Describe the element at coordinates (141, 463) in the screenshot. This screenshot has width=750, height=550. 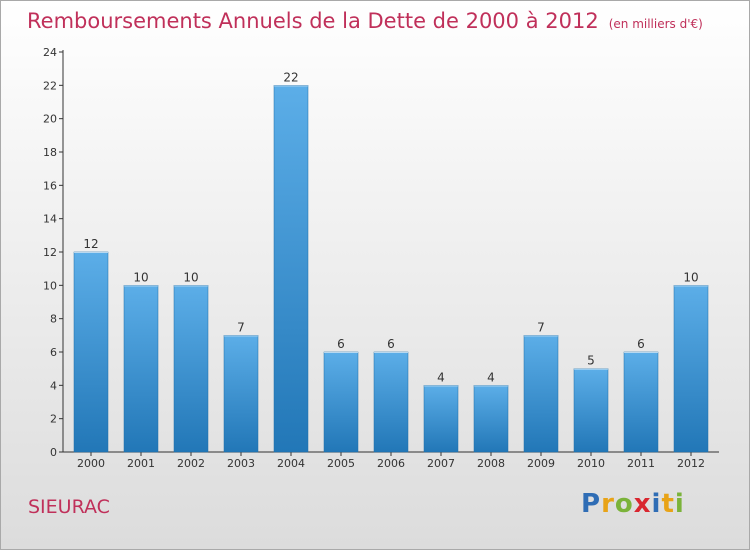
I see `x-tick-label: 2001` at that location.